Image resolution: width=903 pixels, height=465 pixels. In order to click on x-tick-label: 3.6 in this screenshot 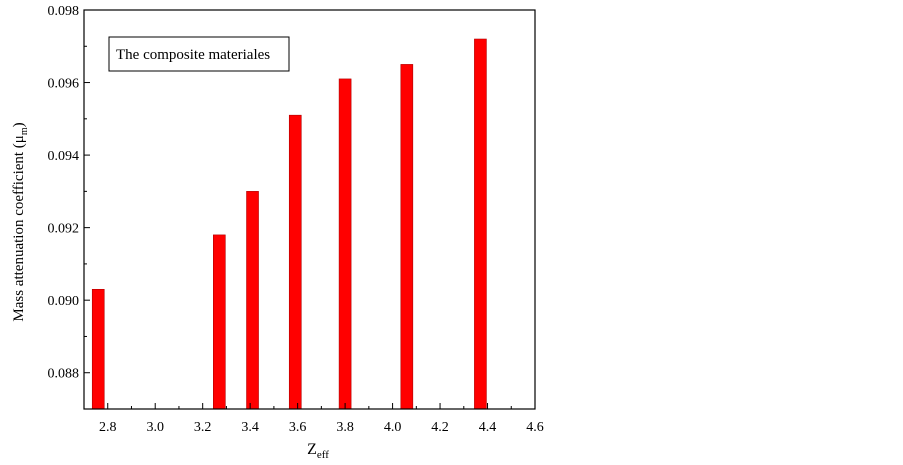, I will do `click(298, 427)`.